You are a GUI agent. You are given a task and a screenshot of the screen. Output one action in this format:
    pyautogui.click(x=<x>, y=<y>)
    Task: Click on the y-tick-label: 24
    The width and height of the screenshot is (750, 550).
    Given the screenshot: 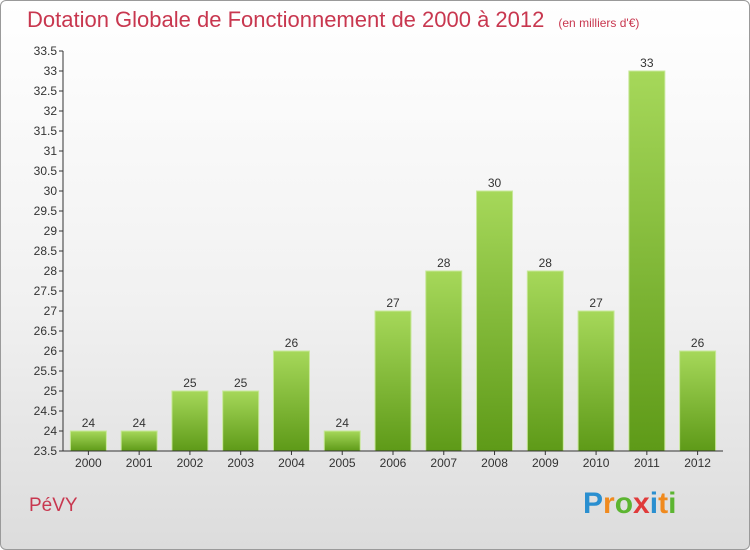 What is the action you would take?
    pyautogui.click(x=51, y=431)
    